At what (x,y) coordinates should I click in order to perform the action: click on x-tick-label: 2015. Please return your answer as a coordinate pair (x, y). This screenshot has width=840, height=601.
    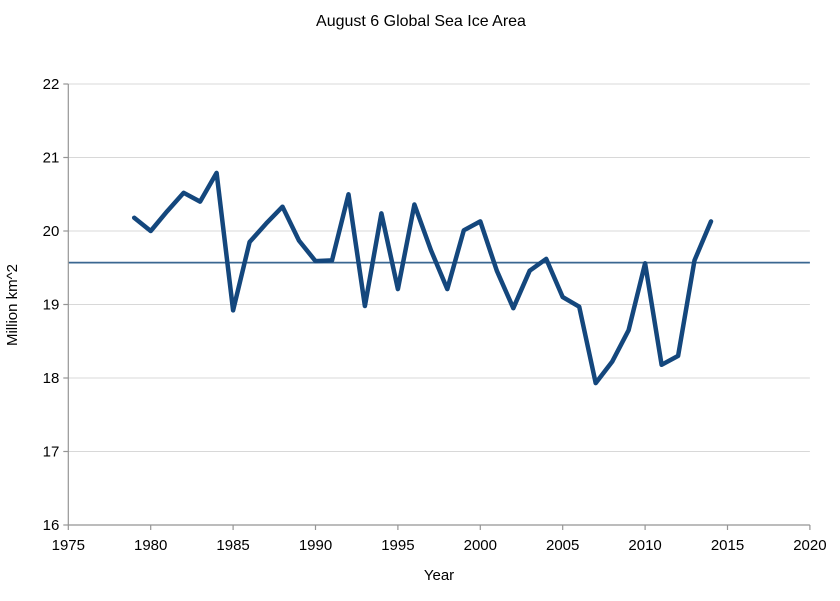
    Looking at the image, I should click on (727, 545).